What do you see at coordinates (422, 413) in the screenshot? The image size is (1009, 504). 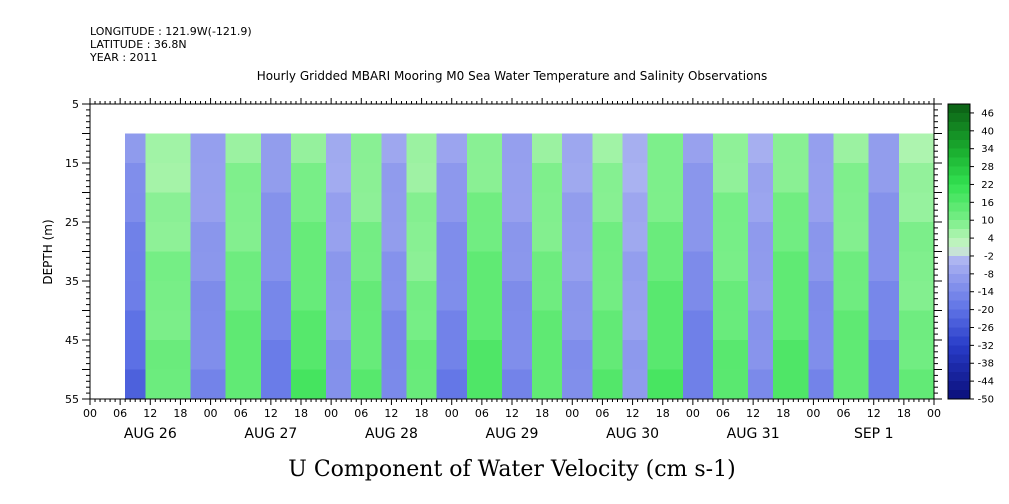 I see `x-tick-label: 18` at bounding box center [422, 413].